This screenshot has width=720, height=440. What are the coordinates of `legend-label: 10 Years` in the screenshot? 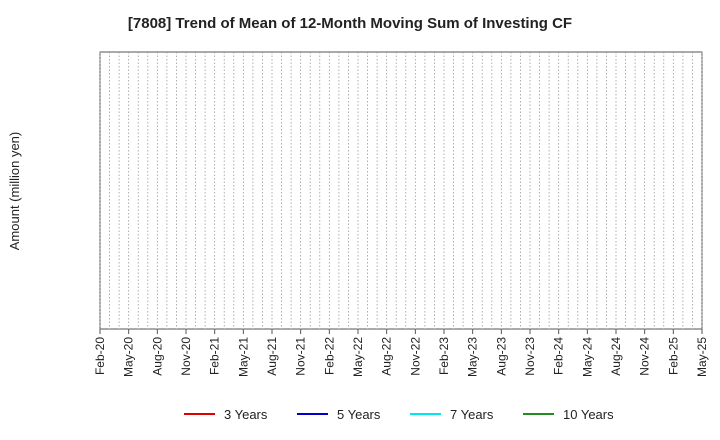 It's located at (588, 414).